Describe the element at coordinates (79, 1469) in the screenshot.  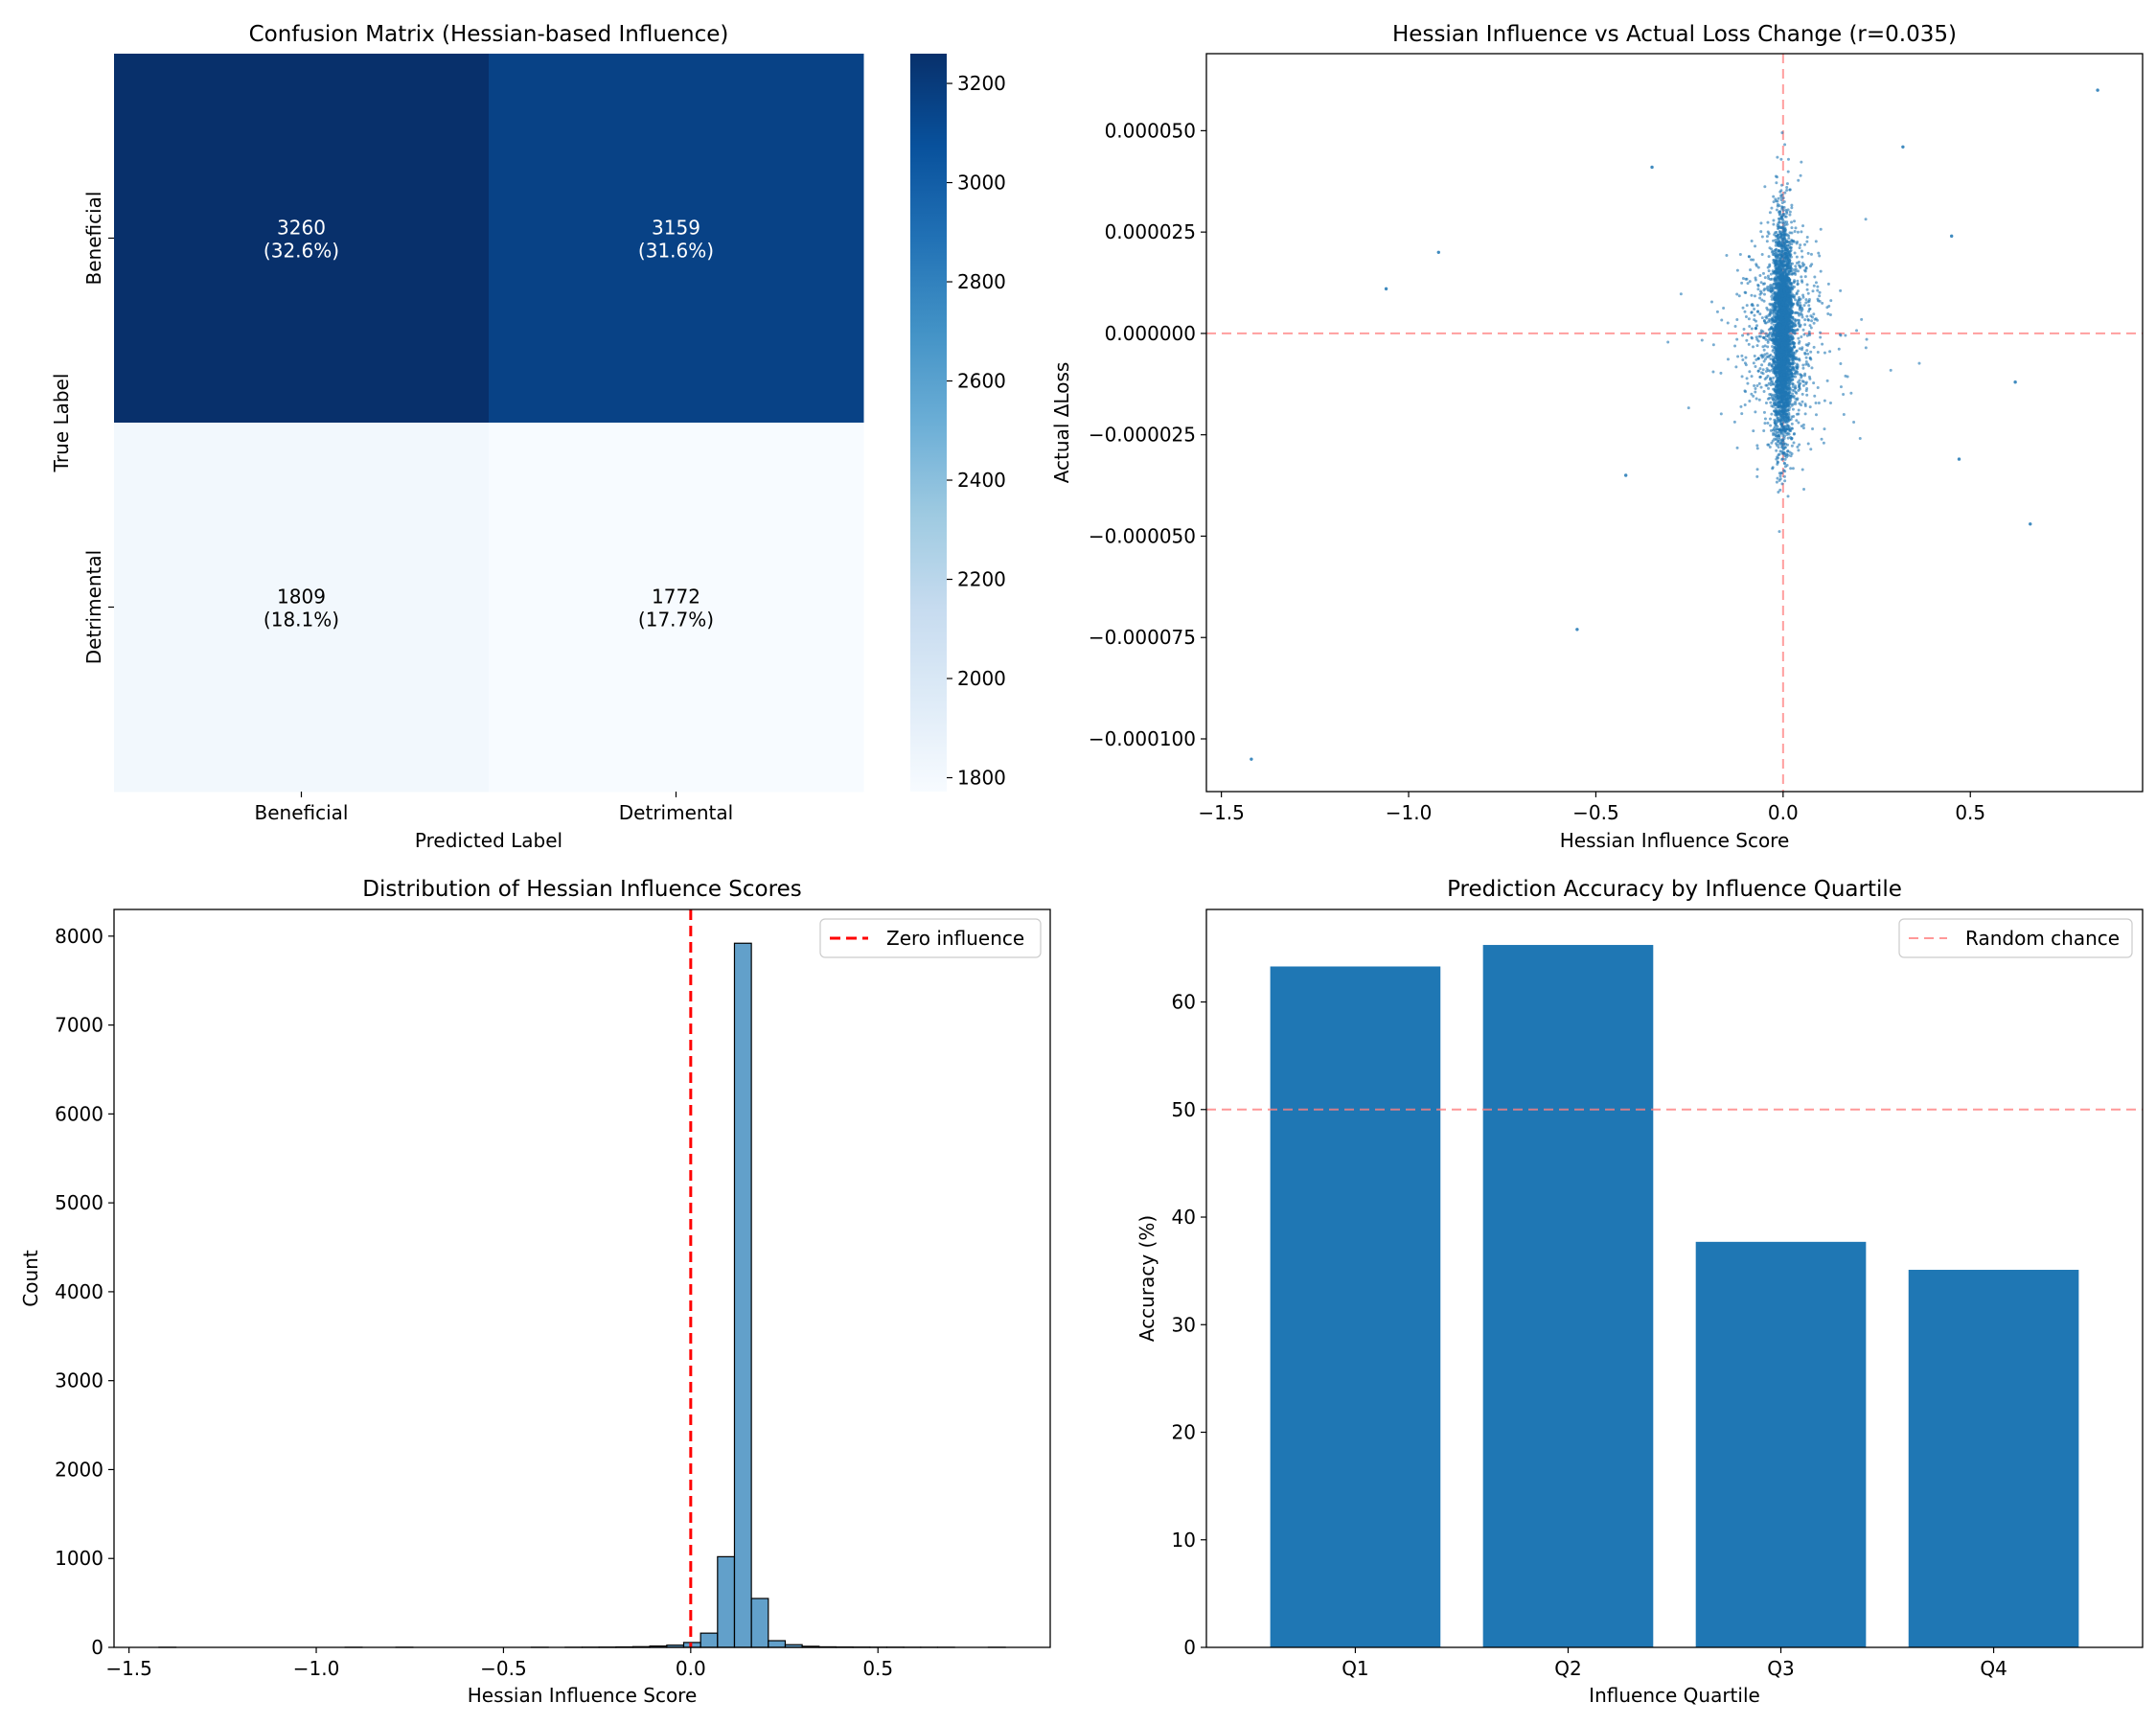
I see `y-tick-label: 2000` at that location.